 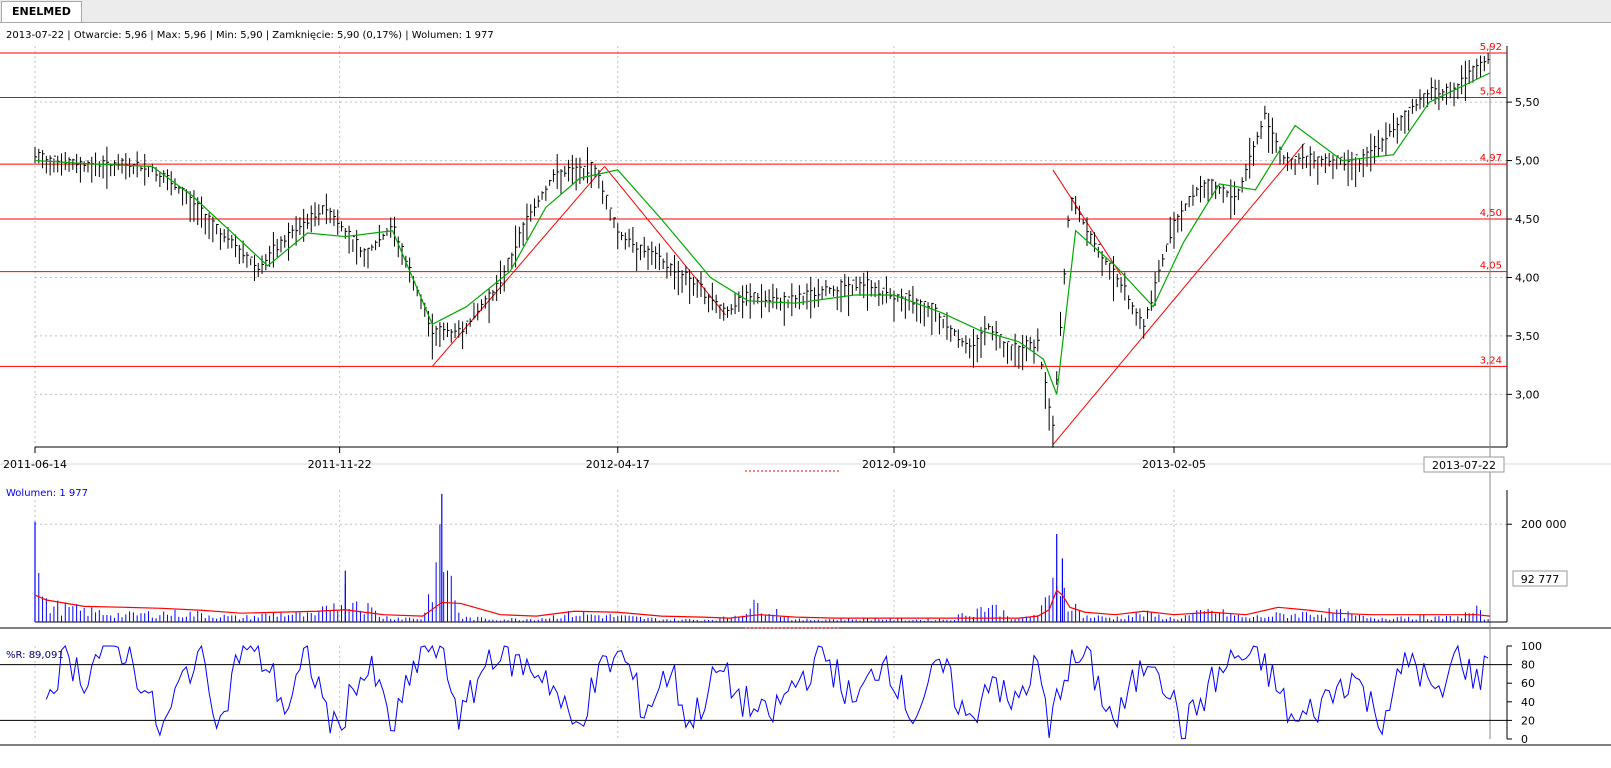 What do you see at coordinates (1531, 646) in the screenshot?
I see `wr-y-tick-label: 100` at bounding box center [1531, 646].